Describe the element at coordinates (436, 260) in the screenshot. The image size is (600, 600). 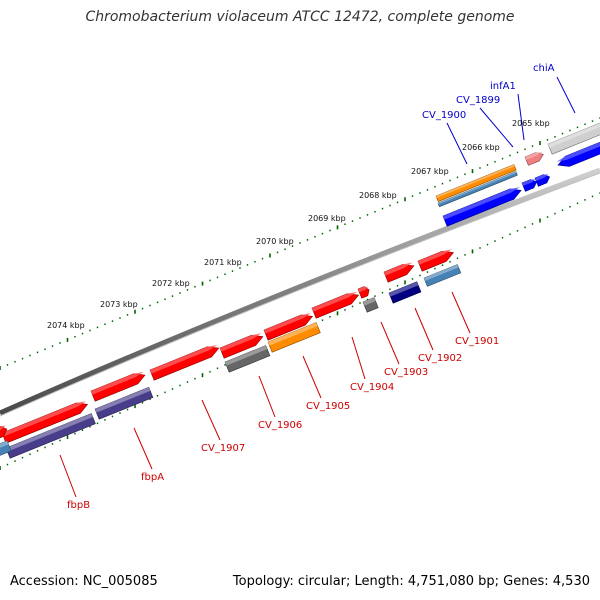
I see `cv1901-cds` at that location.